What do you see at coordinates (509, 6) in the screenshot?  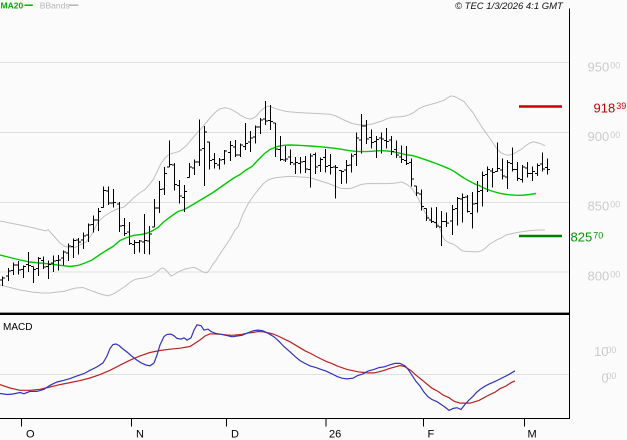 I see `svg-text: © TEC 1/3/2026 4:1 GMT` at bounding box center [509, 6].